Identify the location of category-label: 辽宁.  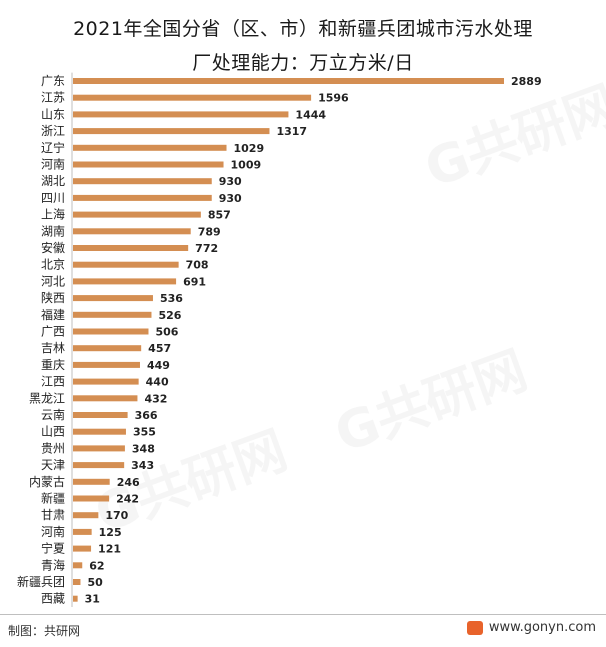
(53, 147).